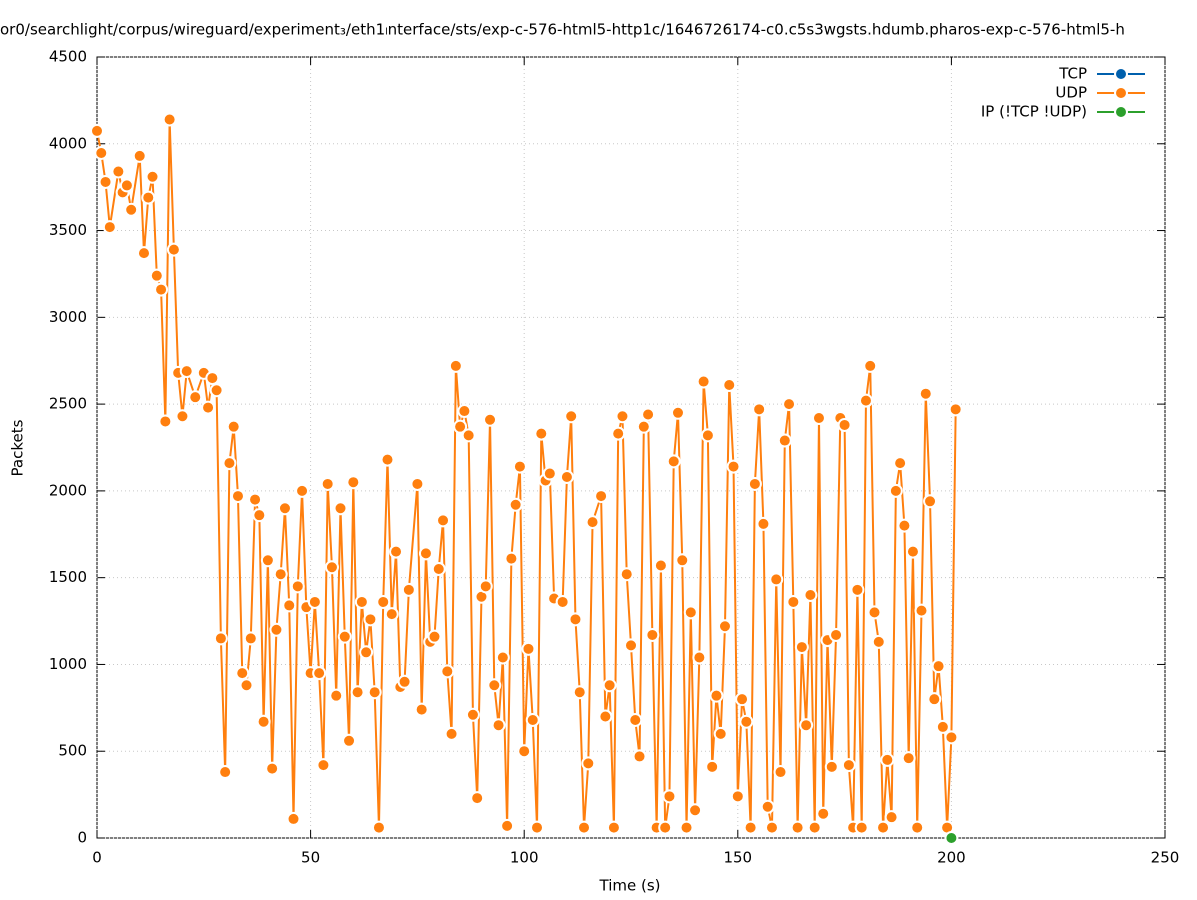 The height and width of the screenshot is (900, 1197). I want to click on y-tick-label: 4500, so click(68, 57).